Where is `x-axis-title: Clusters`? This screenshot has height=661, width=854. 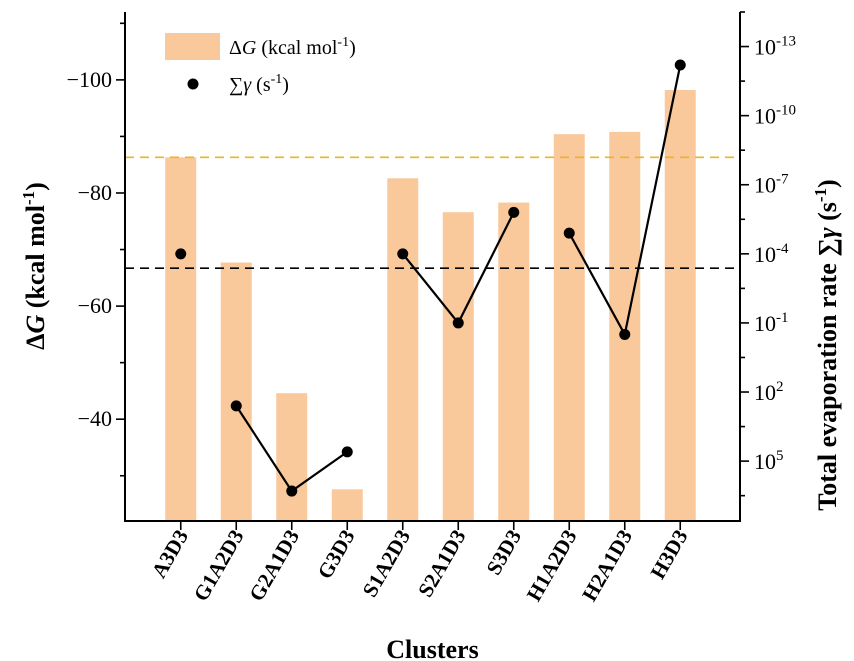 x-axis-title: Clusters is located at coordinates (432, 648).